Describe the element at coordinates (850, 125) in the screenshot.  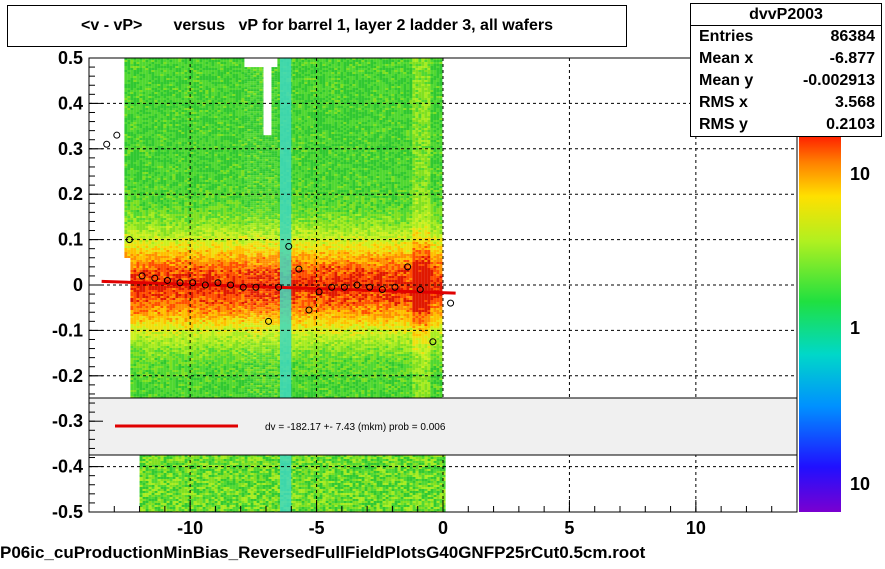
I see `stats-value: 0.2103` at that location.